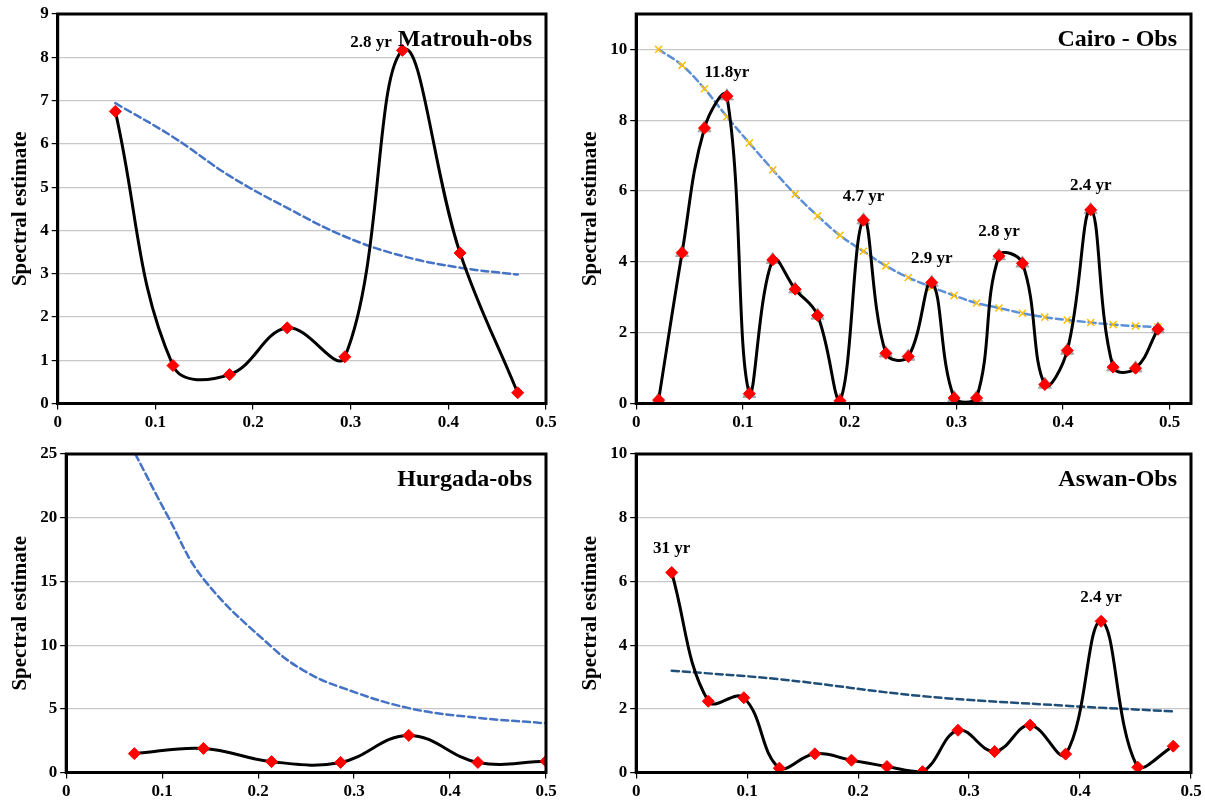  What do you see at coordinates (49, 453) in the screenshot?
I see `y-tick-label: 25` at bounding box center [49, 453].